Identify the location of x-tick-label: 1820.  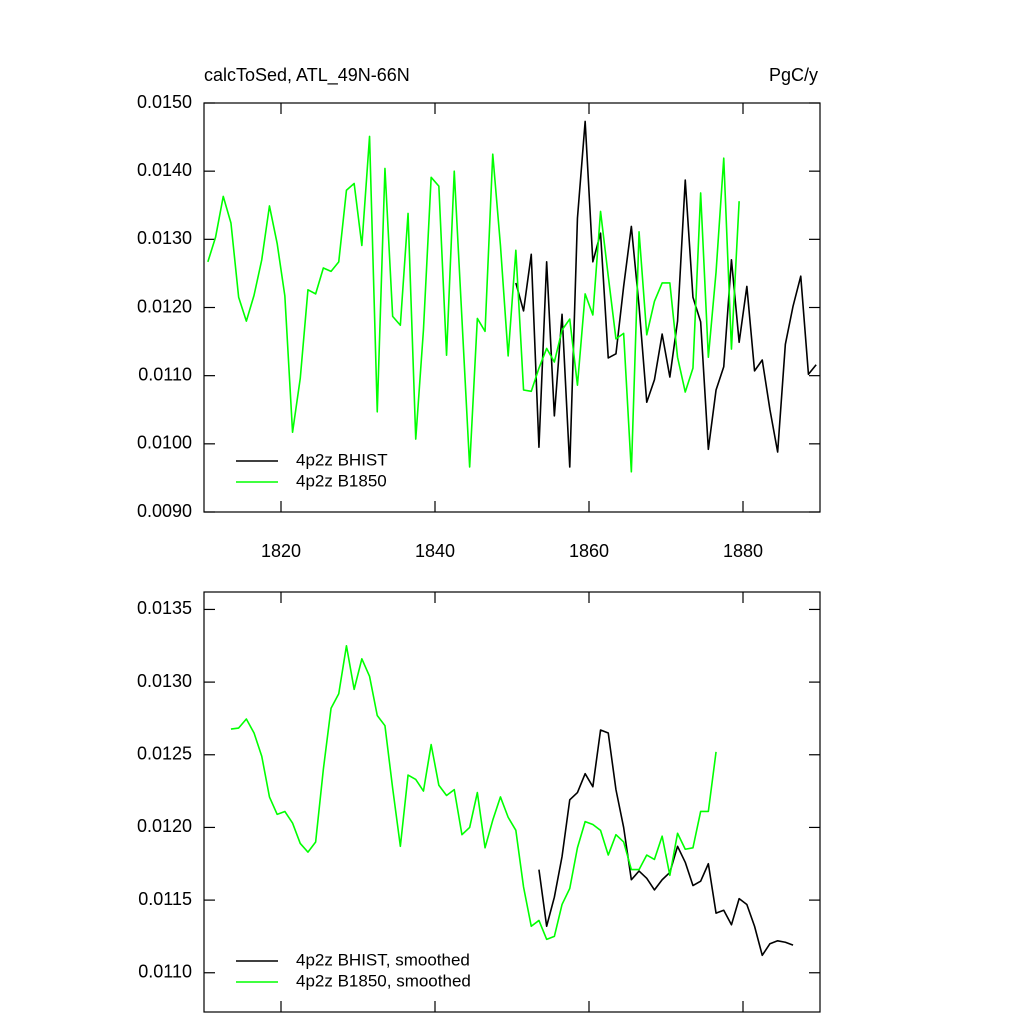
(281, 551).